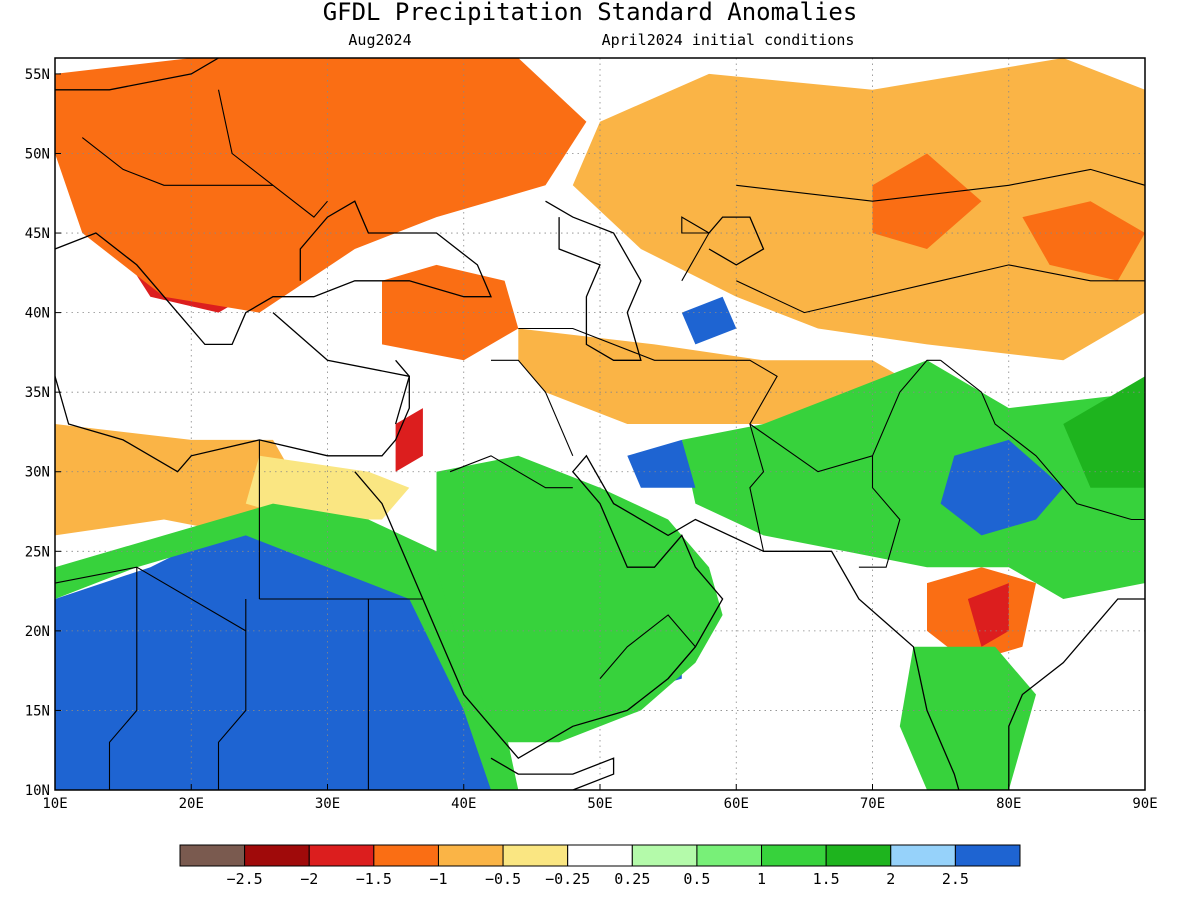  Describe the element at coordinates (661, 463) in the screenshot. I see `anomaly-region-iran-wet-spot` at that location.